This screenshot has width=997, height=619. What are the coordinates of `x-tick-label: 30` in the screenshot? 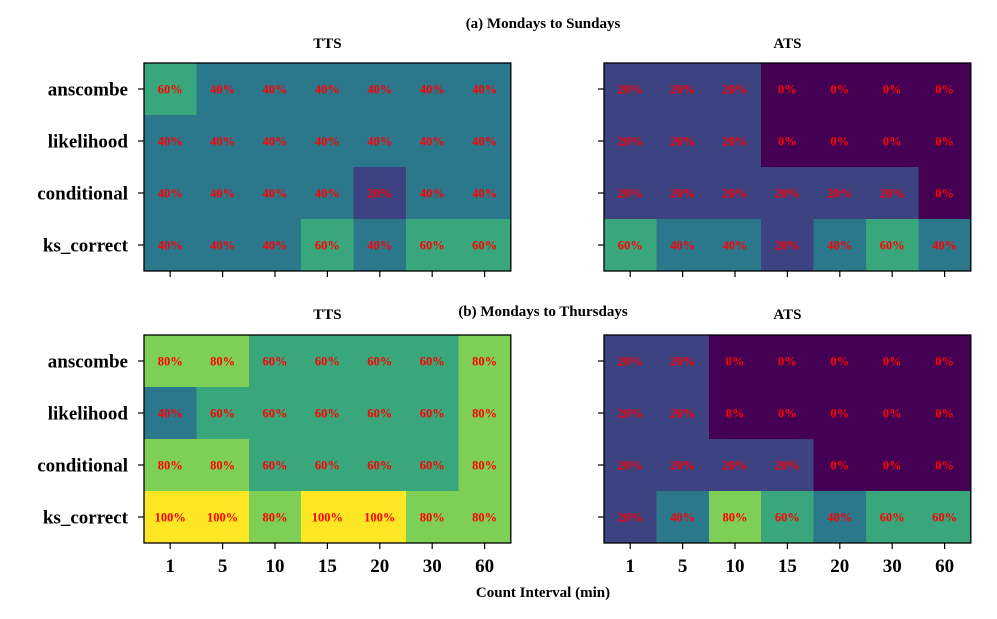 It's located at (432, 566).